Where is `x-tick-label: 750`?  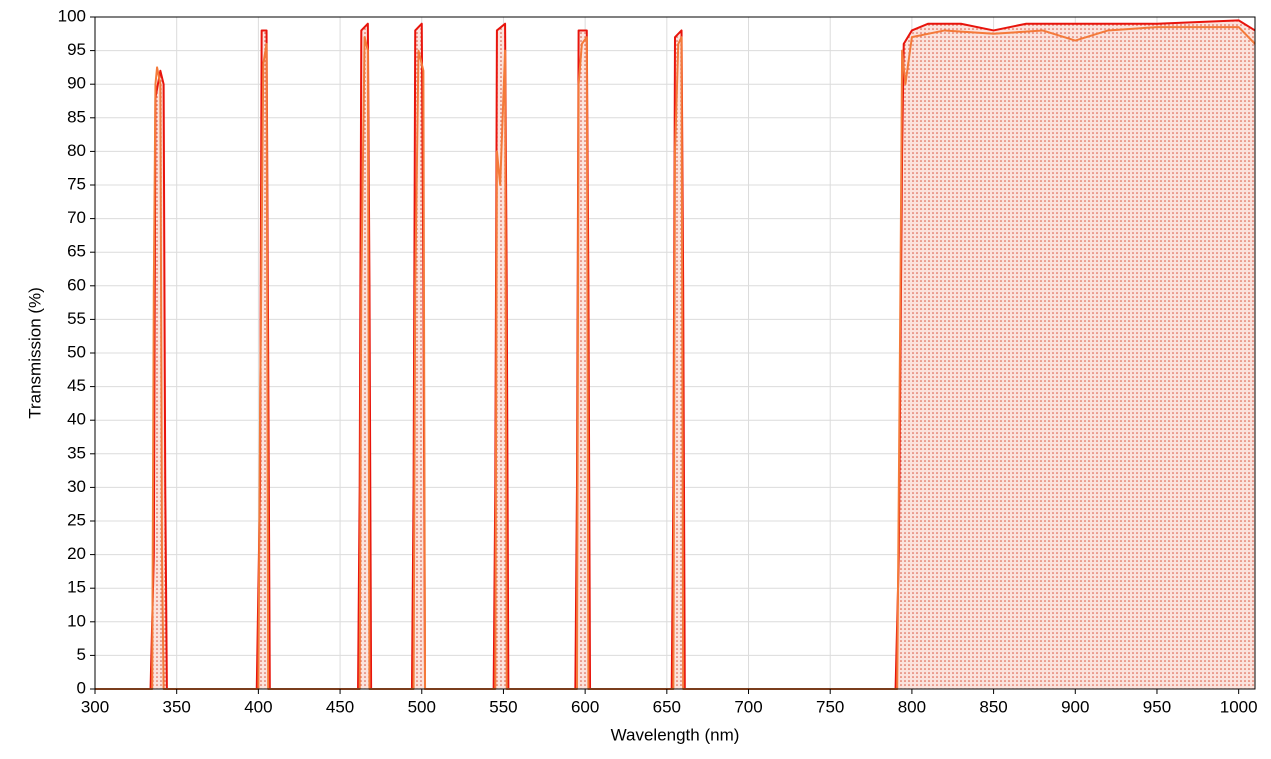
x-tick-label: 750 is located at coordinates (830, 706).